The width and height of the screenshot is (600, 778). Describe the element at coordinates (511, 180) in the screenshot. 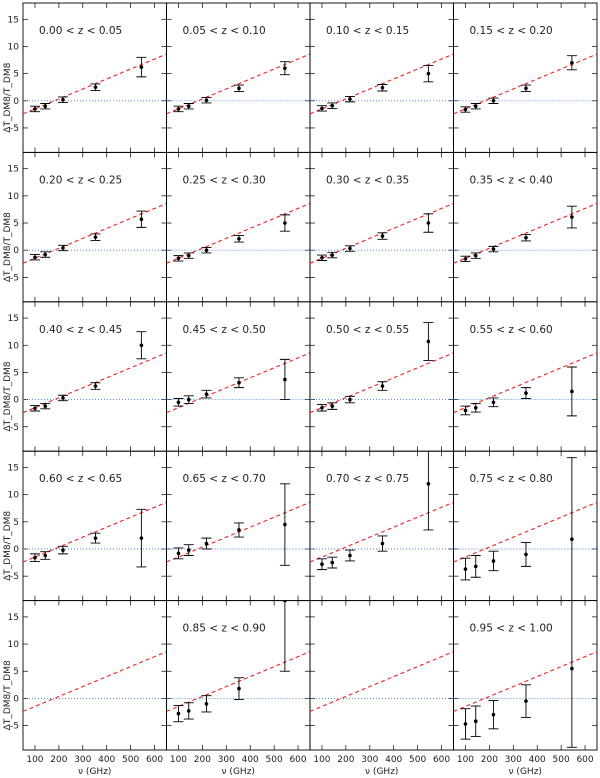

I see `panel-title: 0.35 < z < 0.40` at that location.